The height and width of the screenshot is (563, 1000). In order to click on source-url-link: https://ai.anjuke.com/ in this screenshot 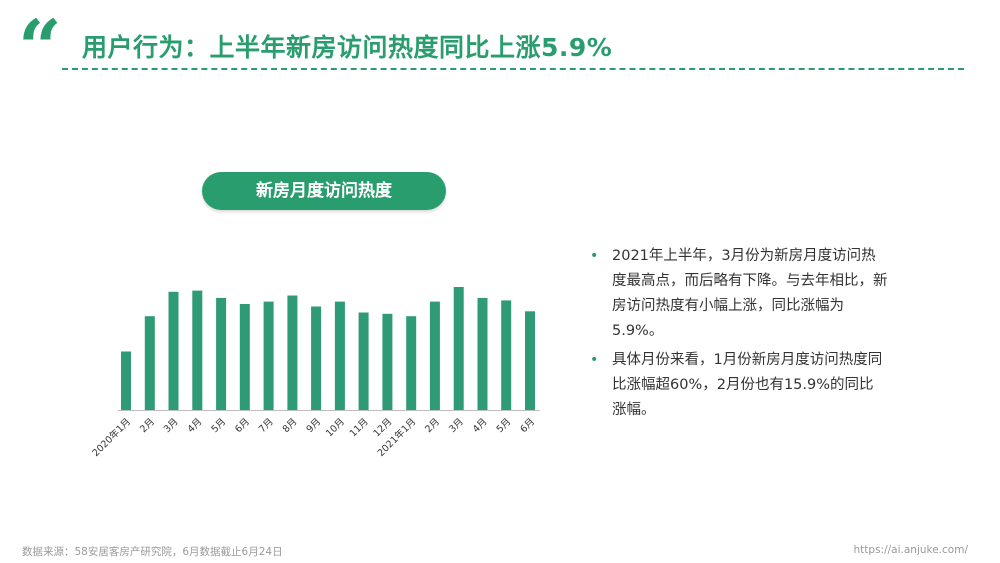, I will do `click(910, 550)`.